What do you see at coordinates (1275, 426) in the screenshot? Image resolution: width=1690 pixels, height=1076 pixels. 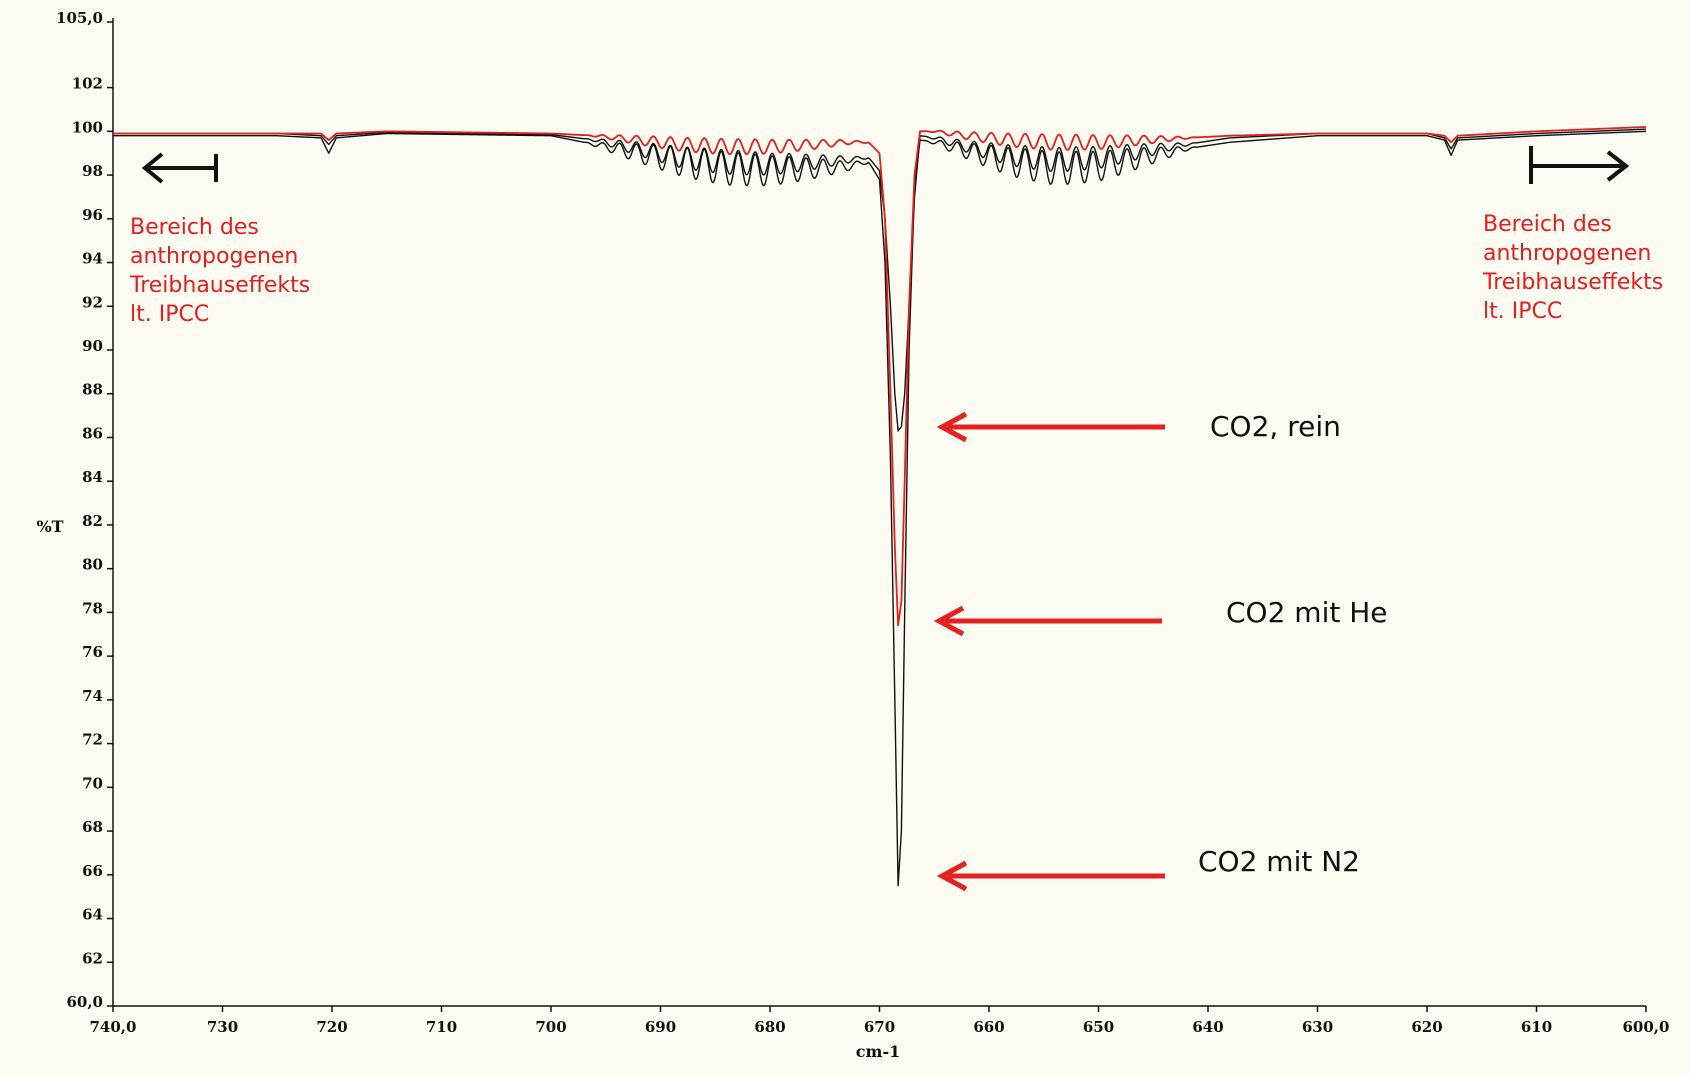 I see `label-co2-rein: CO2, rein` at bounding box center [1275, 426].